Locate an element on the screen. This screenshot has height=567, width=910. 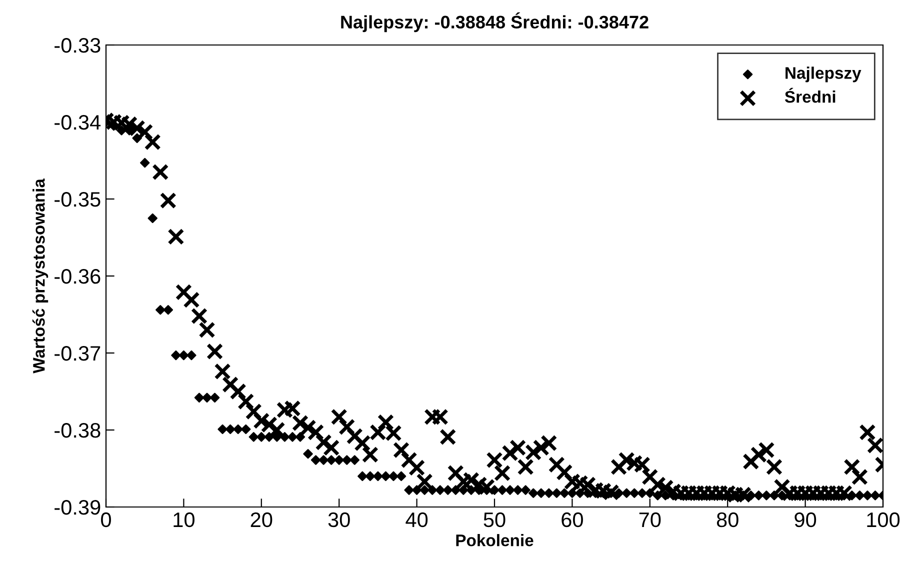
y-tick-label: -0.37 is located at coordinates (77, 353).